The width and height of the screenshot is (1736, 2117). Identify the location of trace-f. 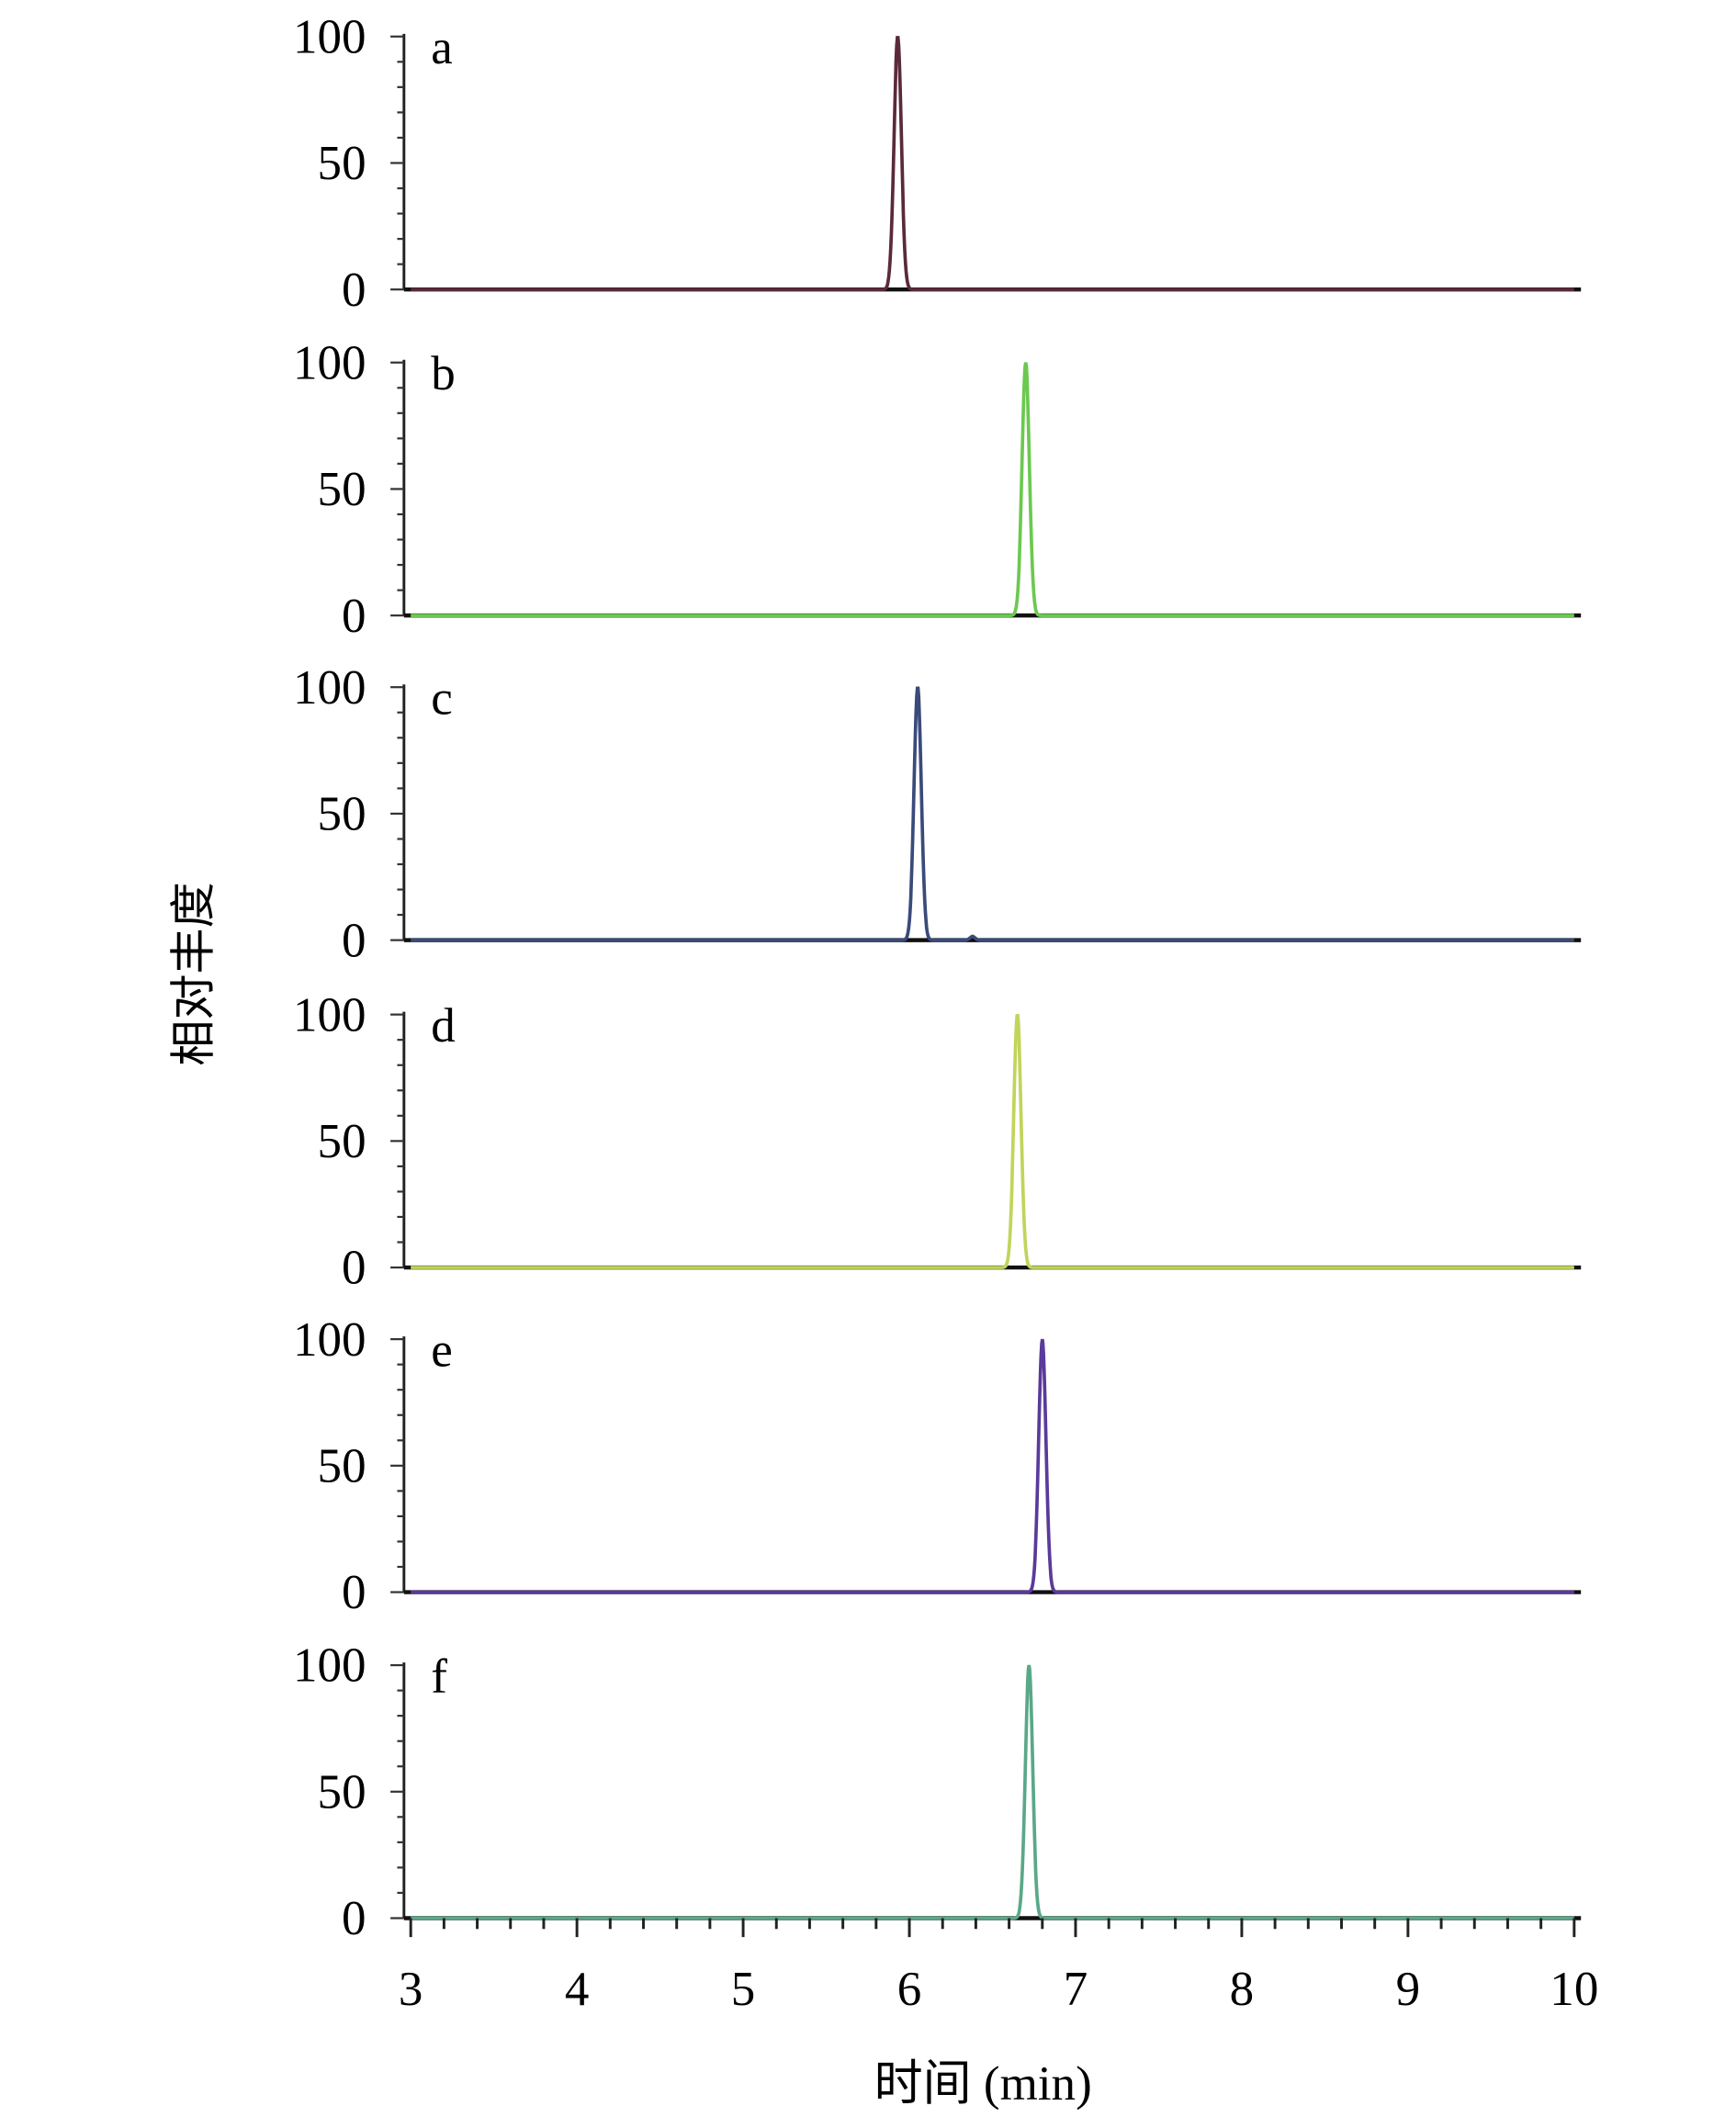
(992, 1792).